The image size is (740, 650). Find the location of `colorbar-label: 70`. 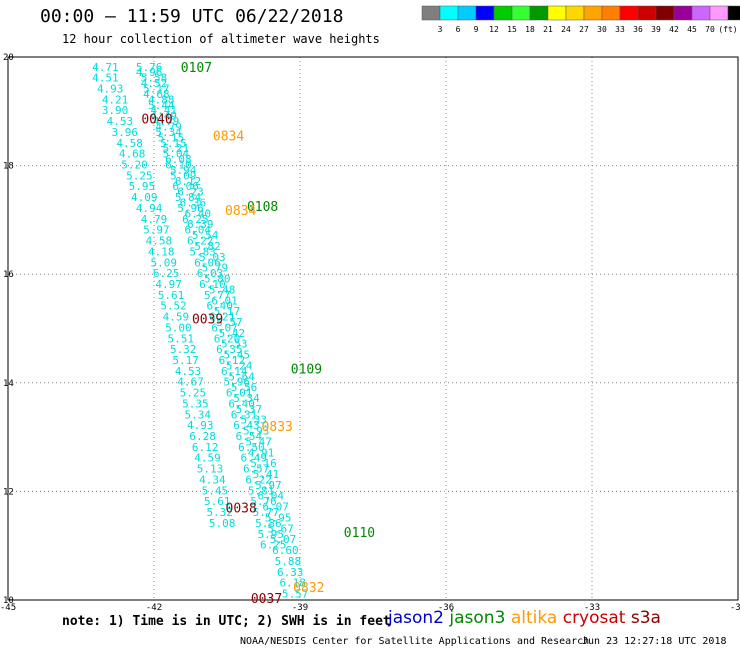

colorbar-label: 70 is located at coordinates (710, 29).